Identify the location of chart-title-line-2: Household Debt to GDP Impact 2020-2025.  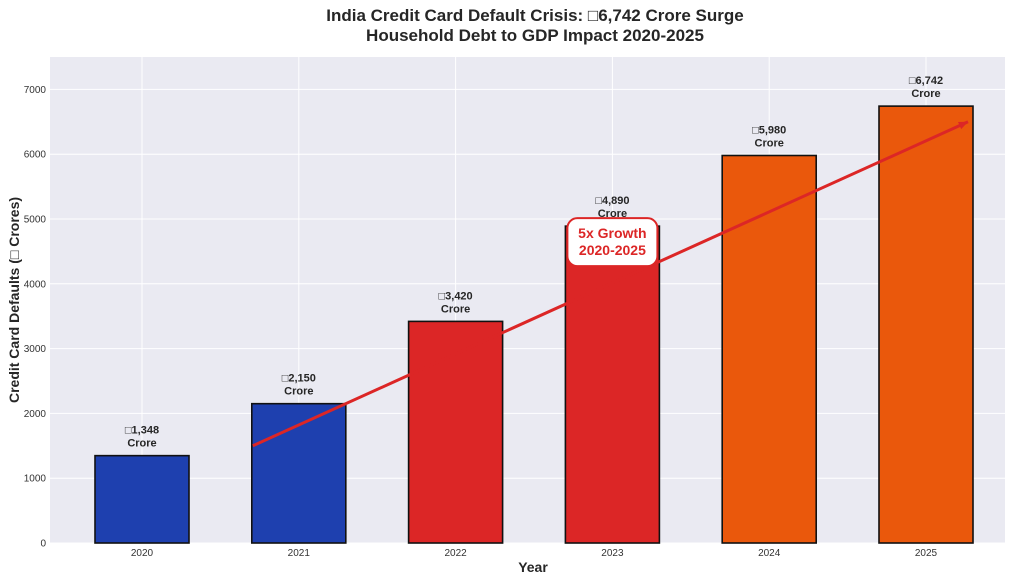
(535, 35).